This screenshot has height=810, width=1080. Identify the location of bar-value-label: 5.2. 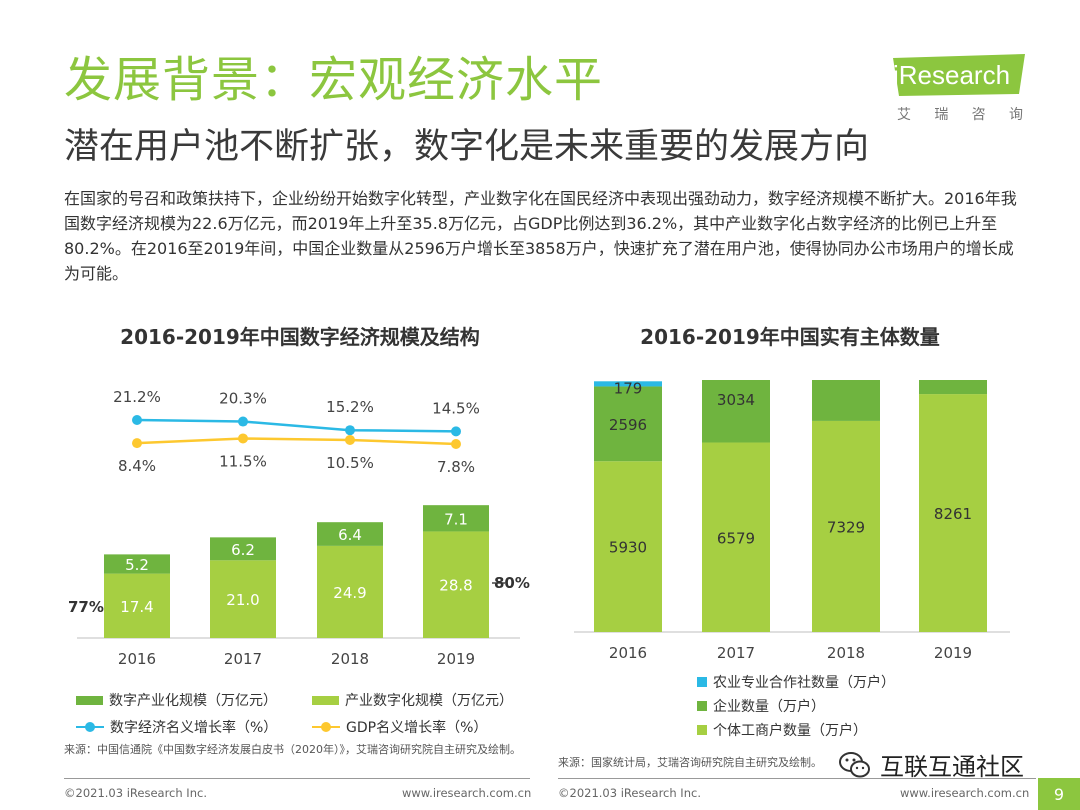
(137, 565).